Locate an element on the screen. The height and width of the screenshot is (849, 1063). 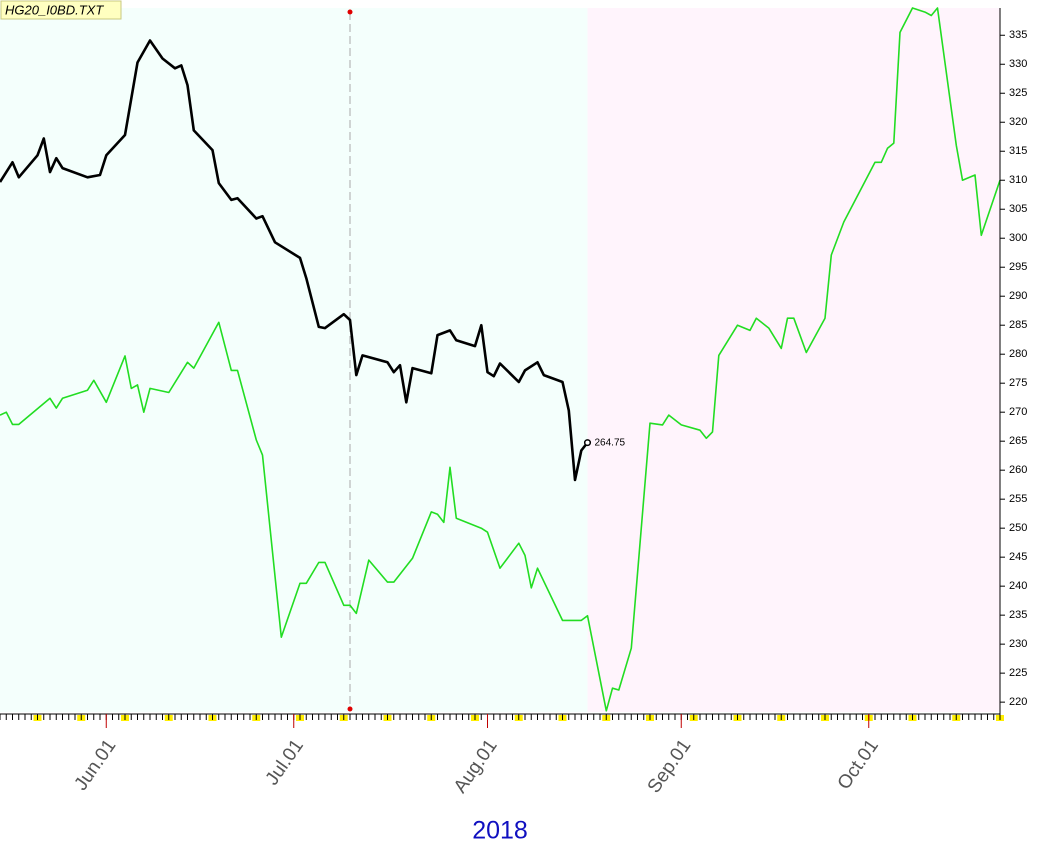
y-tick-label: 315 is located at coordinates (1018, 151).